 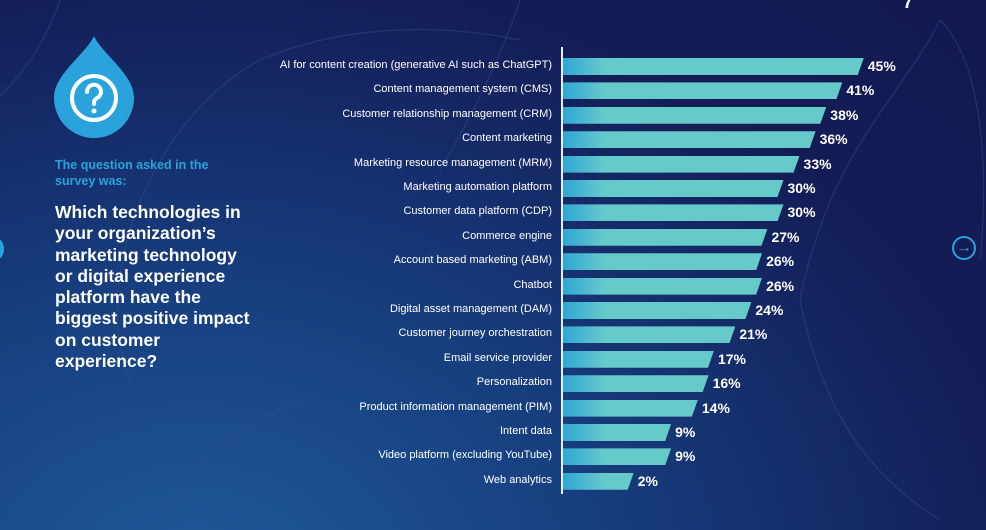 What do you see at coordinates (562, 270) in the screenshot?
I see `chart-axis` at bounding box center [562, 270].